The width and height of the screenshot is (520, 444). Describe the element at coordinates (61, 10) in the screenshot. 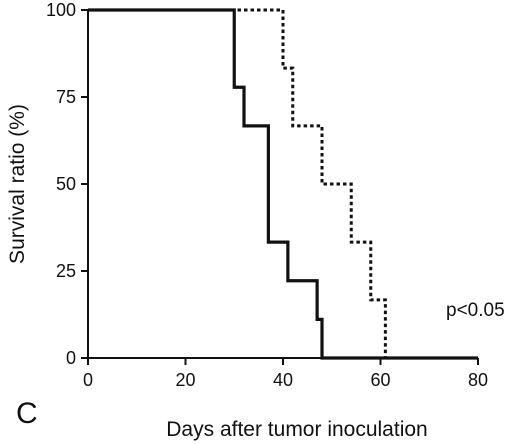

I see `y-tick-label: 100` at that location.